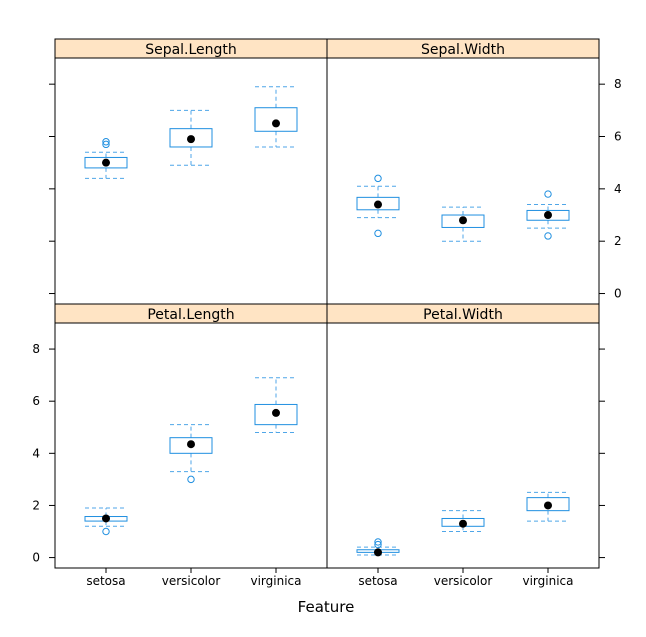 The height and width of the screenshot is (637, 646). What do you see at coordinates (548, 581) in the screenshot?
I see `x-tick-label-petal-width-virginica: virginica` at bounding box center [548, 581].